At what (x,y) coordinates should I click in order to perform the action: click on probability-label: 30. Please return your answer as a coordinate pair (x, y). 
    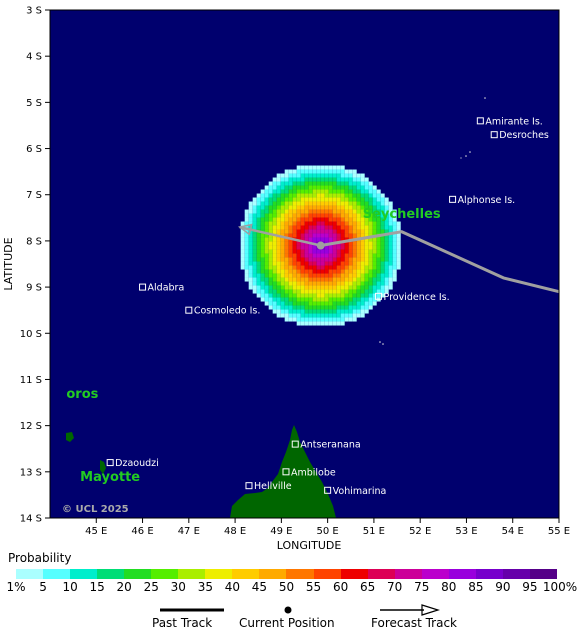
    Looking at the image, I should click on (178, 587).